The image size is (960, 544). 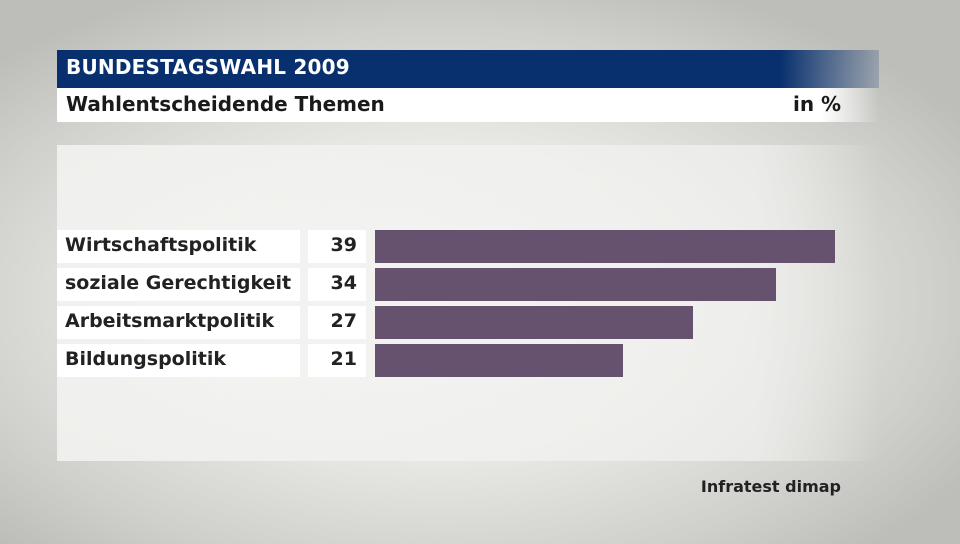 I want to click on category-label-box: Bildungspolitik, so click(x=178, y=360).